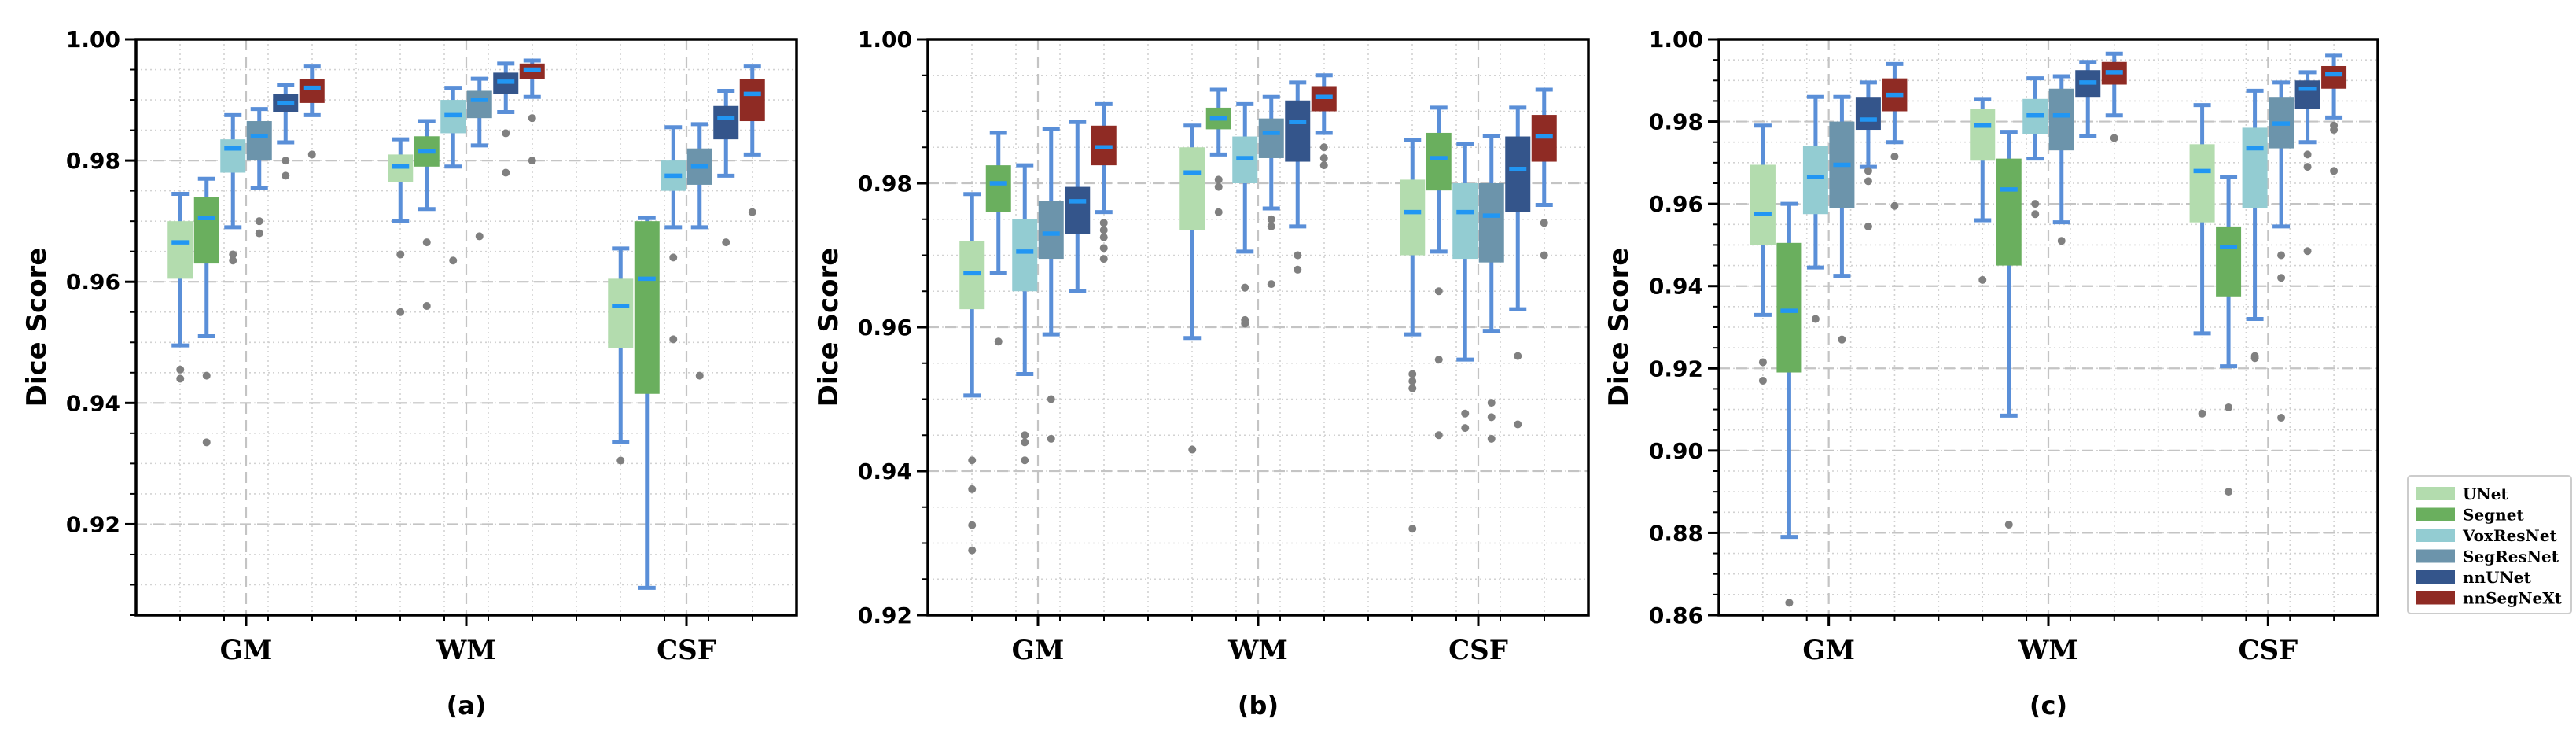 Image resolution: width=2576 pixels, height=748 pixels. Describe the element at coordinates (893, 328) in the screenshot. I see `y-axis: 0.92 0.94 0.96 0.98 1.00` at that location.